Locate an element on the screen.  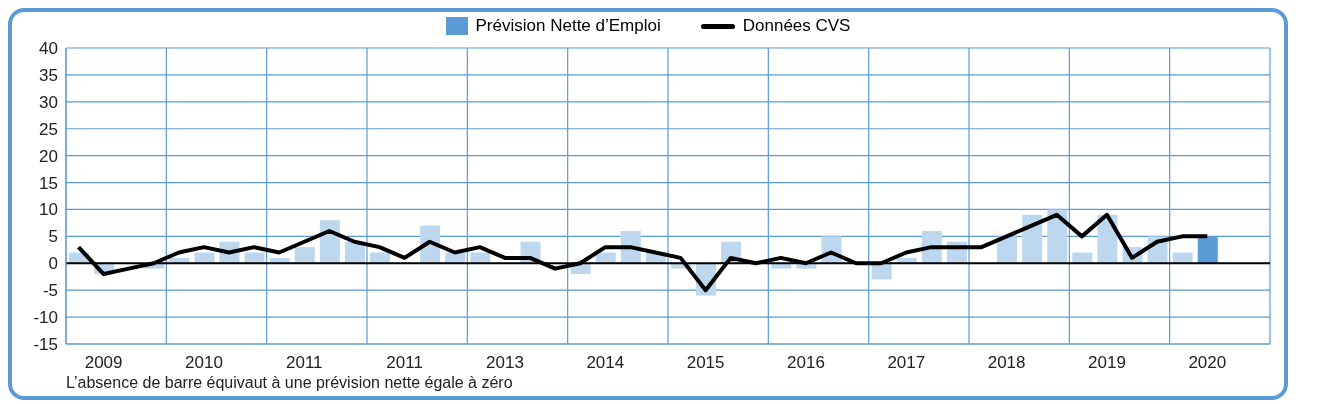
y-tick-label: 30 is located at coordinates (48, 102).